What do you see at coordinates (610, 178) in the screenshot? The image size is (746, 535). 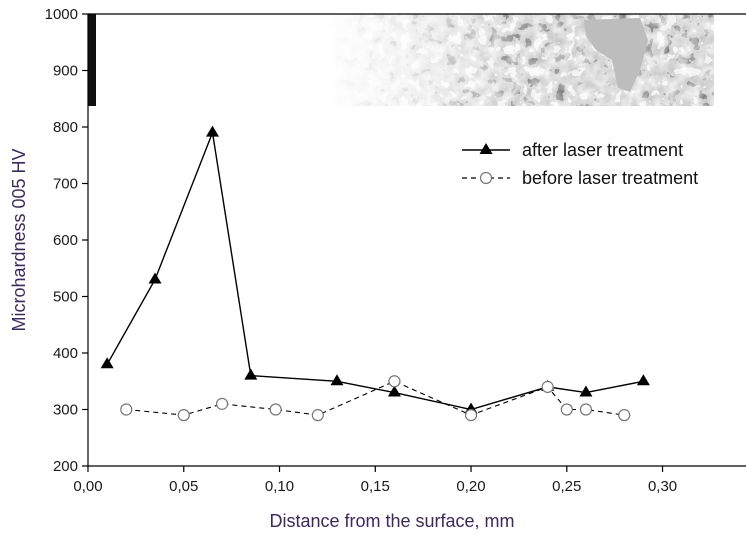 I see `legend-label-before: before laser treatment` at bounding box center [610, 178].